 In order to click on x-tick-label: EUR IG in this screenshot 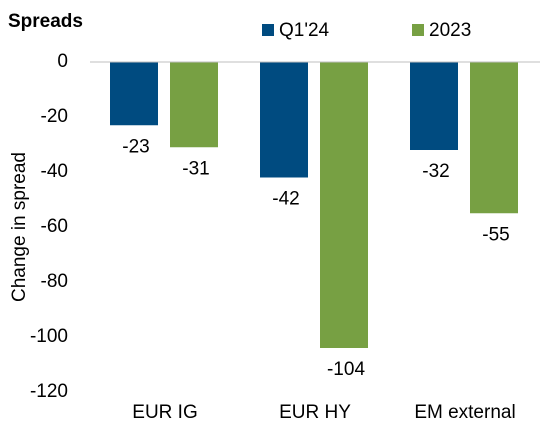, I will do `click(164, 412)`.